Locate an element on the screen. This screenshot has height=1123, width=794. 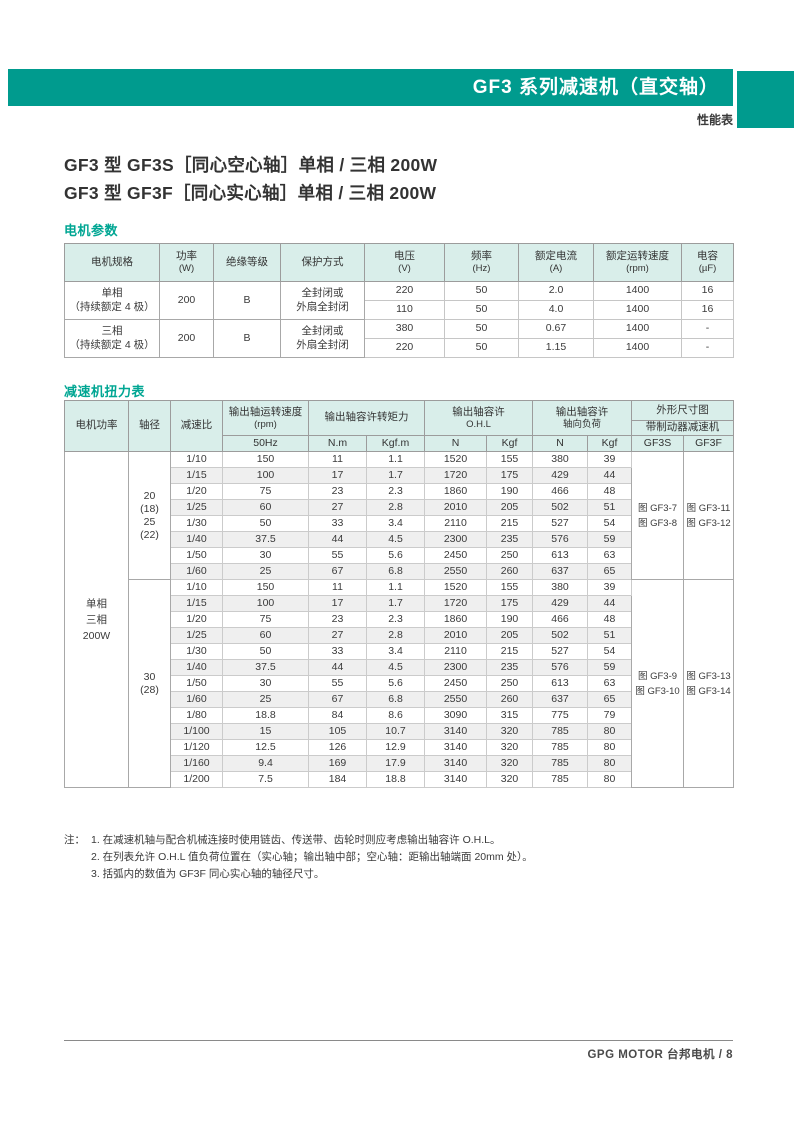
header-text: 绝缘等级 is located at coordinates (247, 261).